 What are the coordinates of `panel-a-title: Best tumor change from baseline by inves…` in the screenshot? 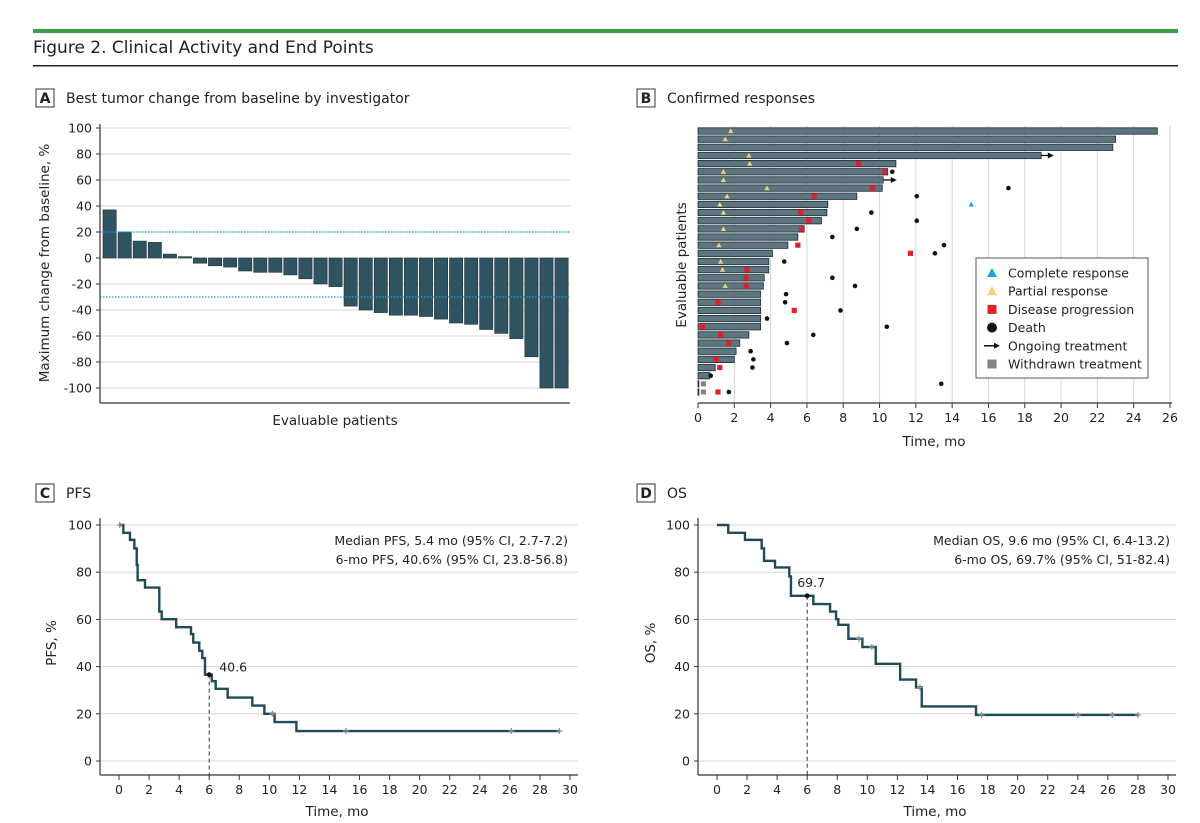 It's located at (238, 99).